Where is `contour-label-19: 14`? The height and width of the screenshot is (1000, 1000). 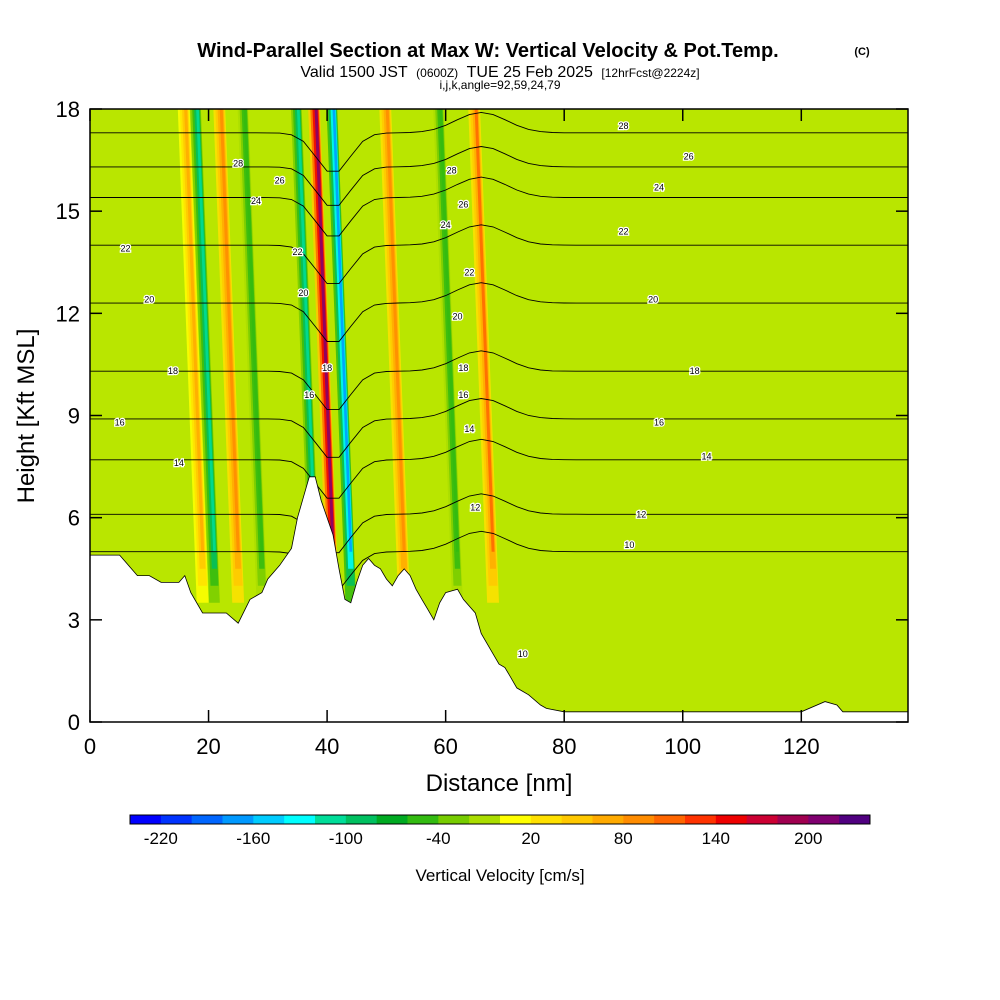 contour-label-19: 14 is located at coordinates (469, 429).